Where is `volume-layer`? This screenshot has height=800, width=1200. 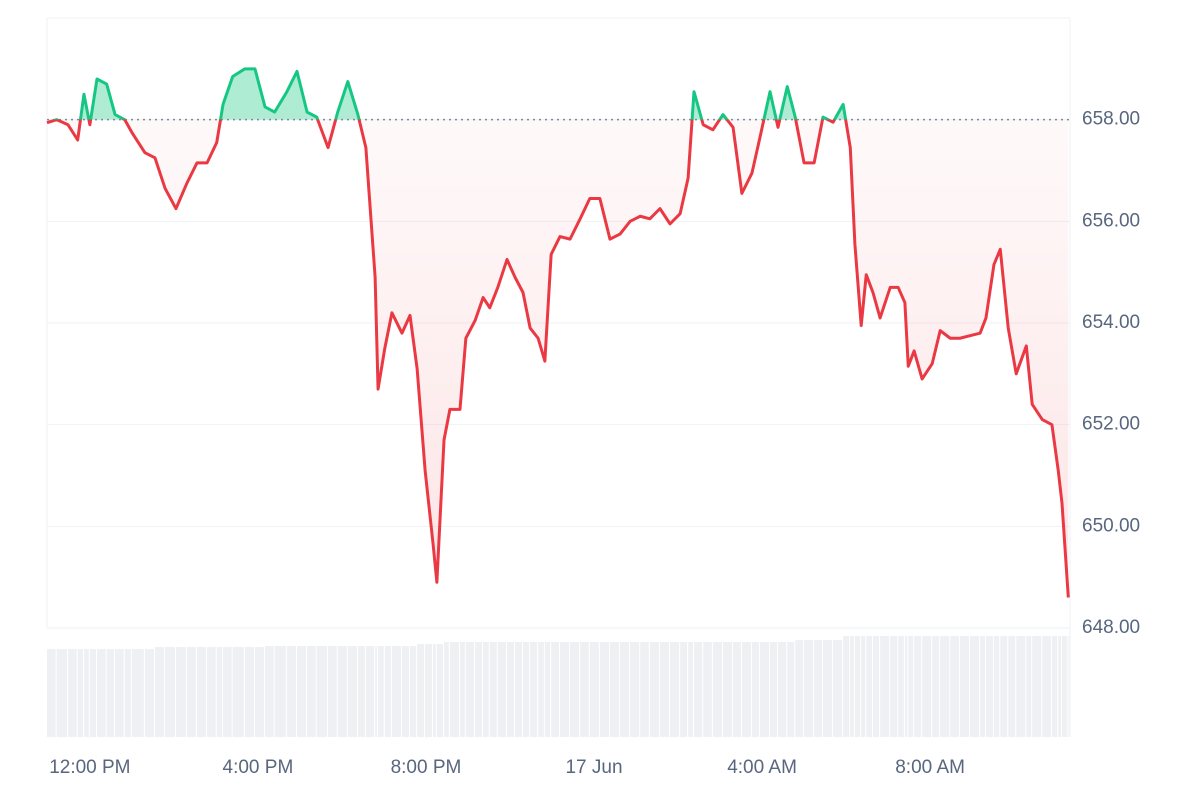 volume-layer is located at coordinates (558, 686).